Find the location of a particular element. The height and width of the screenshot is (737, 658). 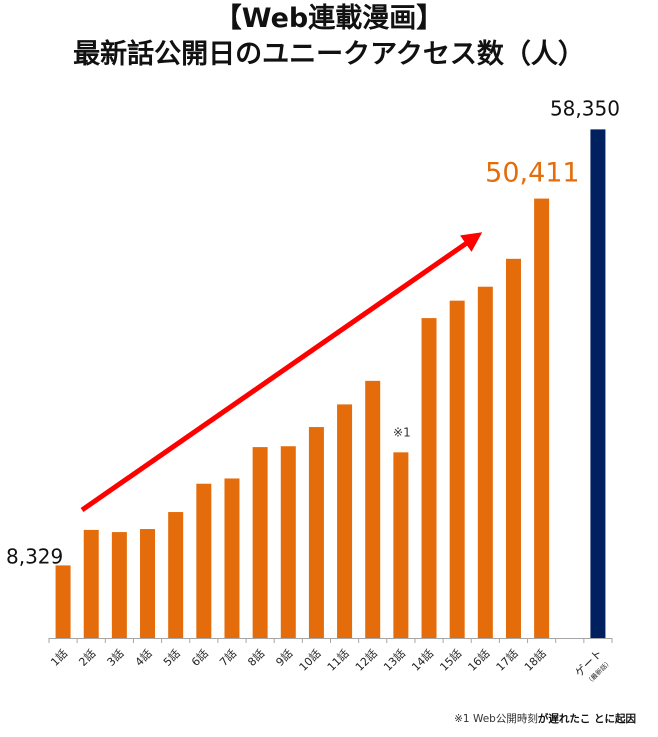

chart-subtitle: 最新話公開日のユニークアクセス数（人） is located at coordinates (329, 54).